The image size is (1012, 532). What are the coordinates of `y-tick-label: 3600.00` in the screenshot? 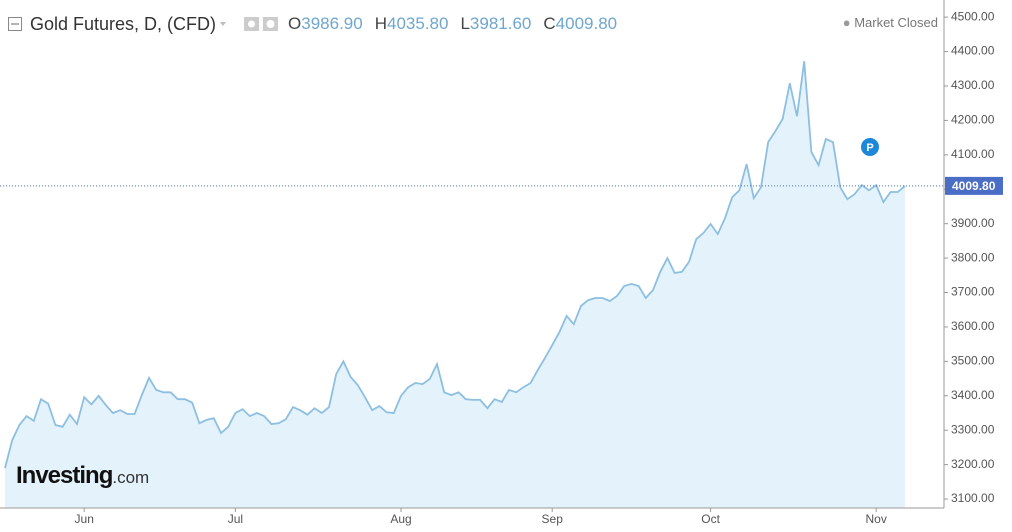 It's located at (973, 326).